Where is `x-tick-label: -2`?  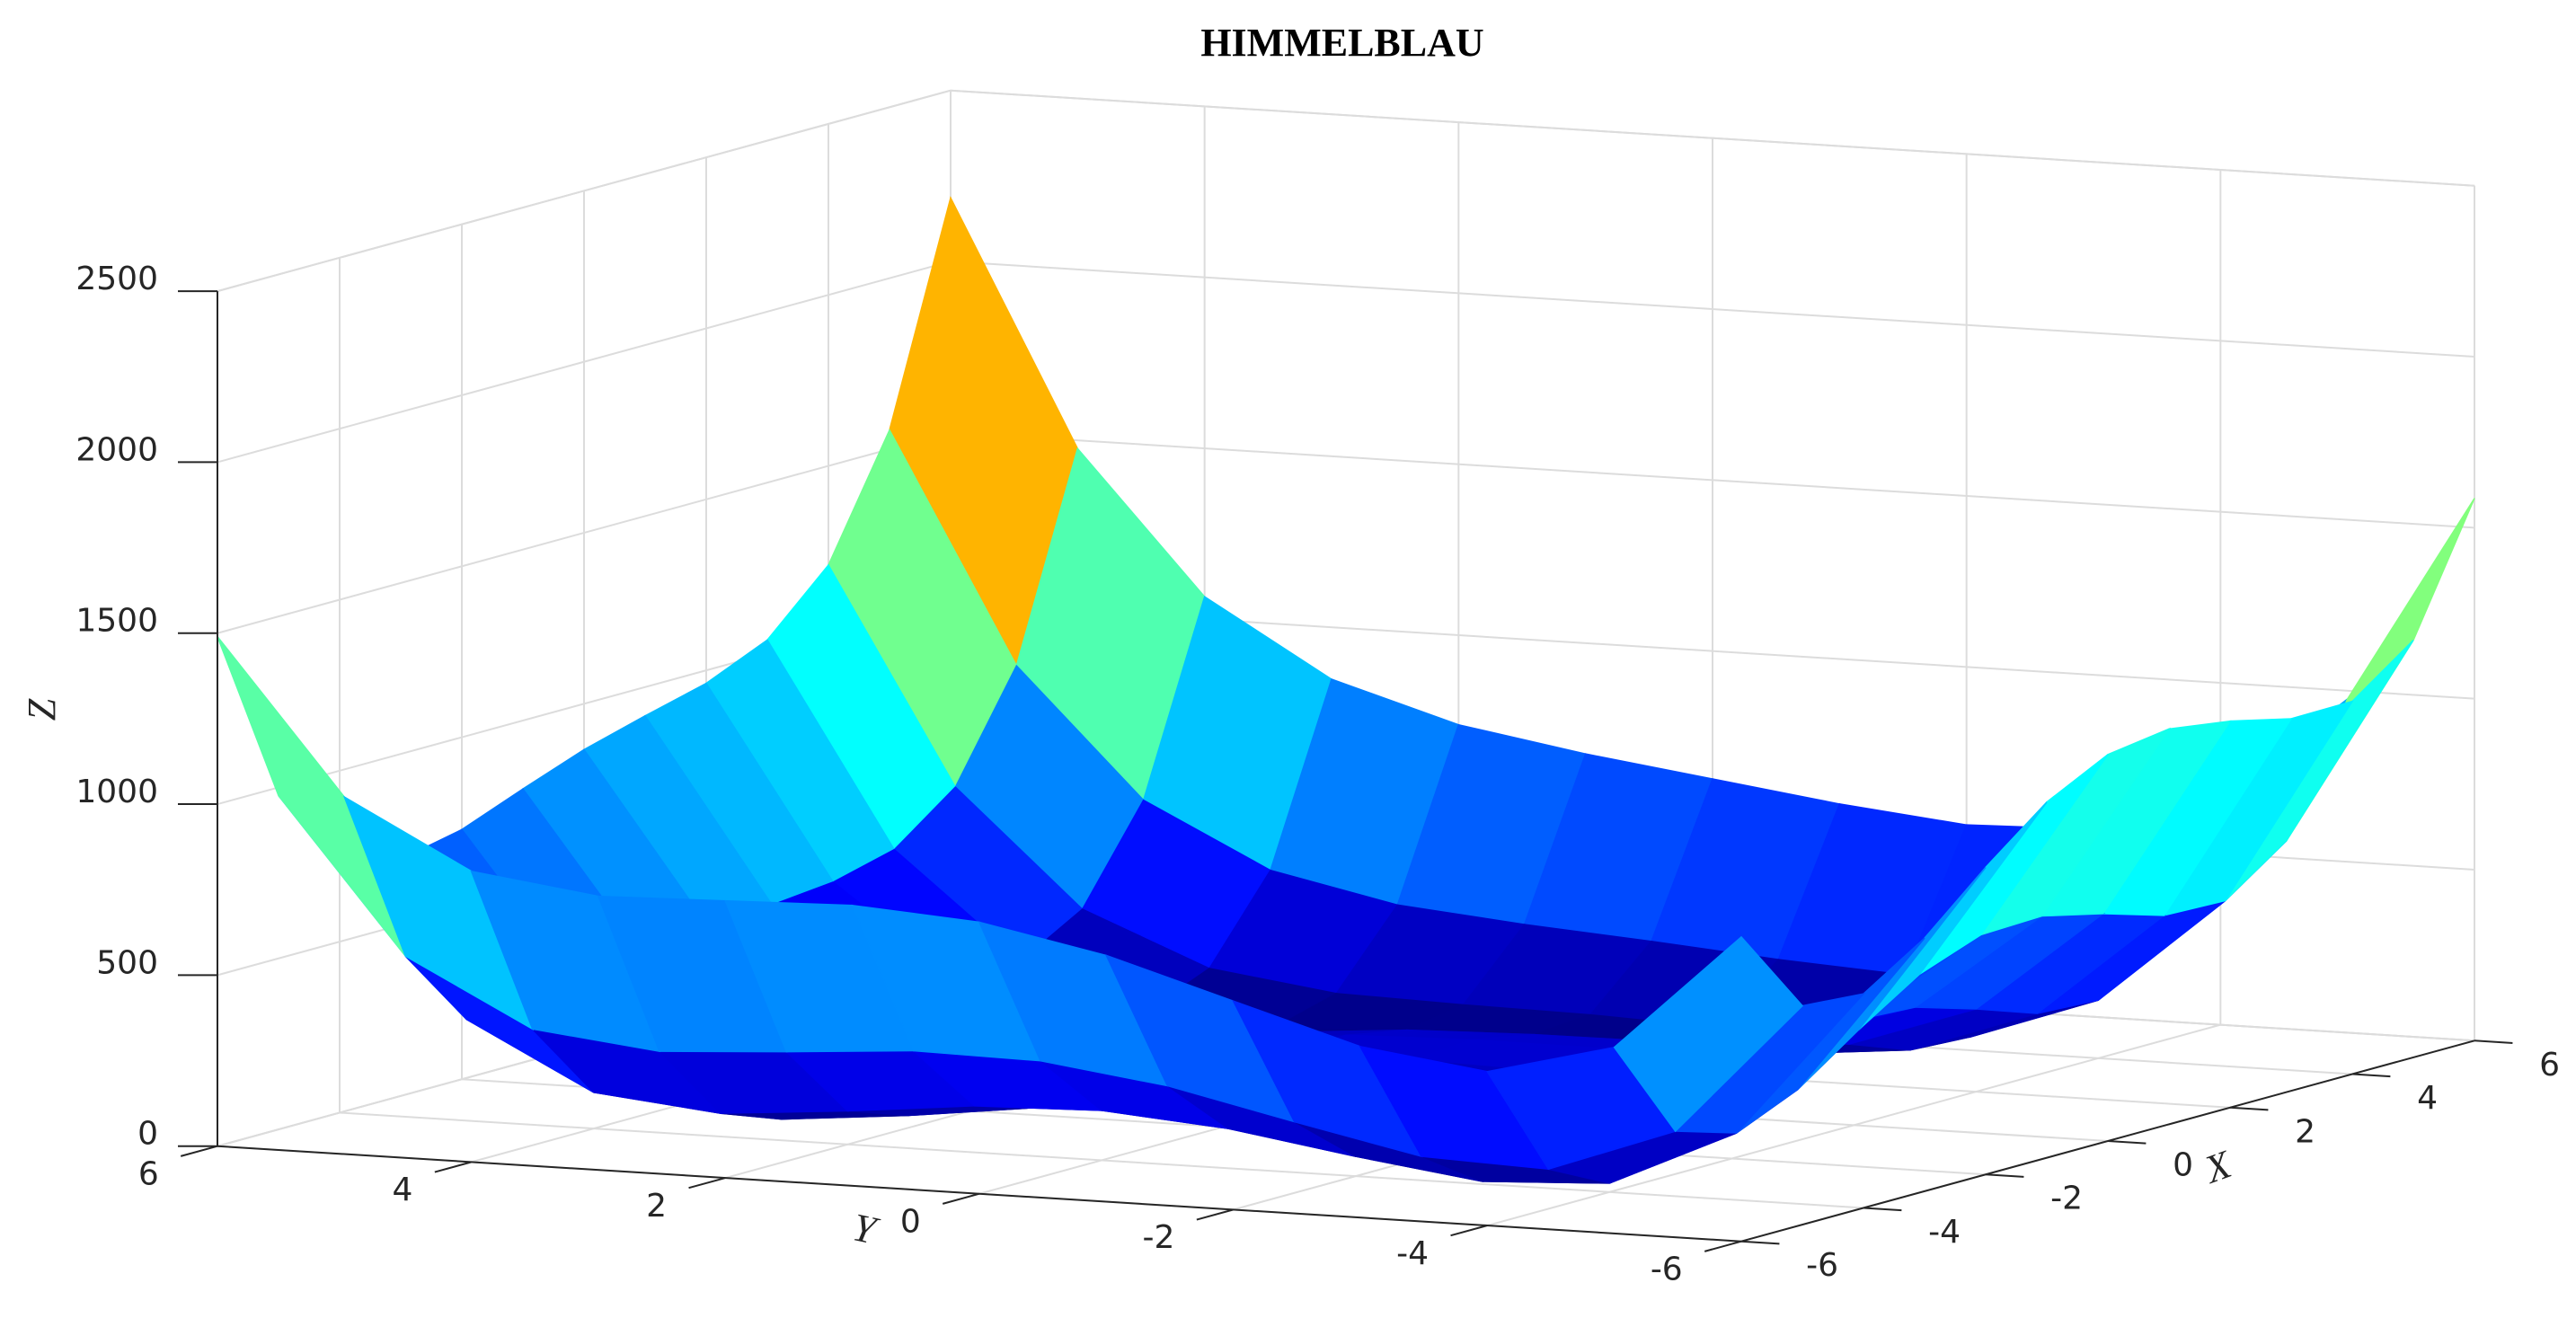
x-tick-label: -2 is located at coordinates (2066, 1199).